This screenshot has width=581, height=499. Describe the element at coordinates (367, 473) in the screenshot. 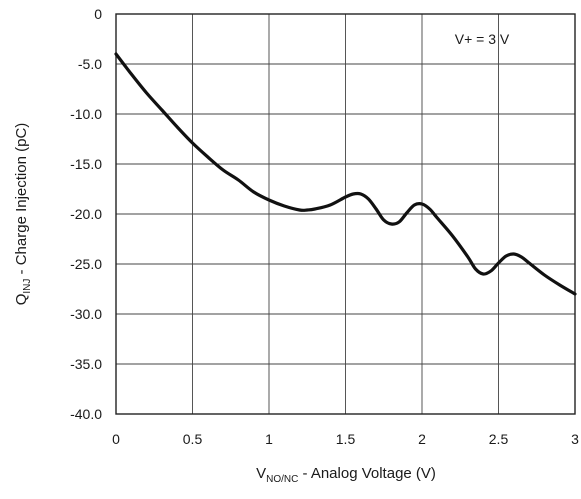

I see `x-axis-title-rest: - Analog Voltage (V)` at that location.